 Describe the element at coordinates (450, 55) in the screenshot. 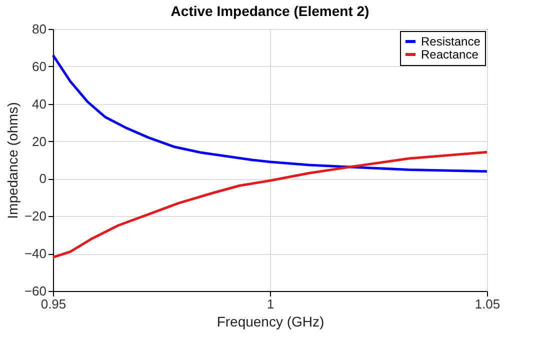

I see `legend-label: Reactance` at that location.